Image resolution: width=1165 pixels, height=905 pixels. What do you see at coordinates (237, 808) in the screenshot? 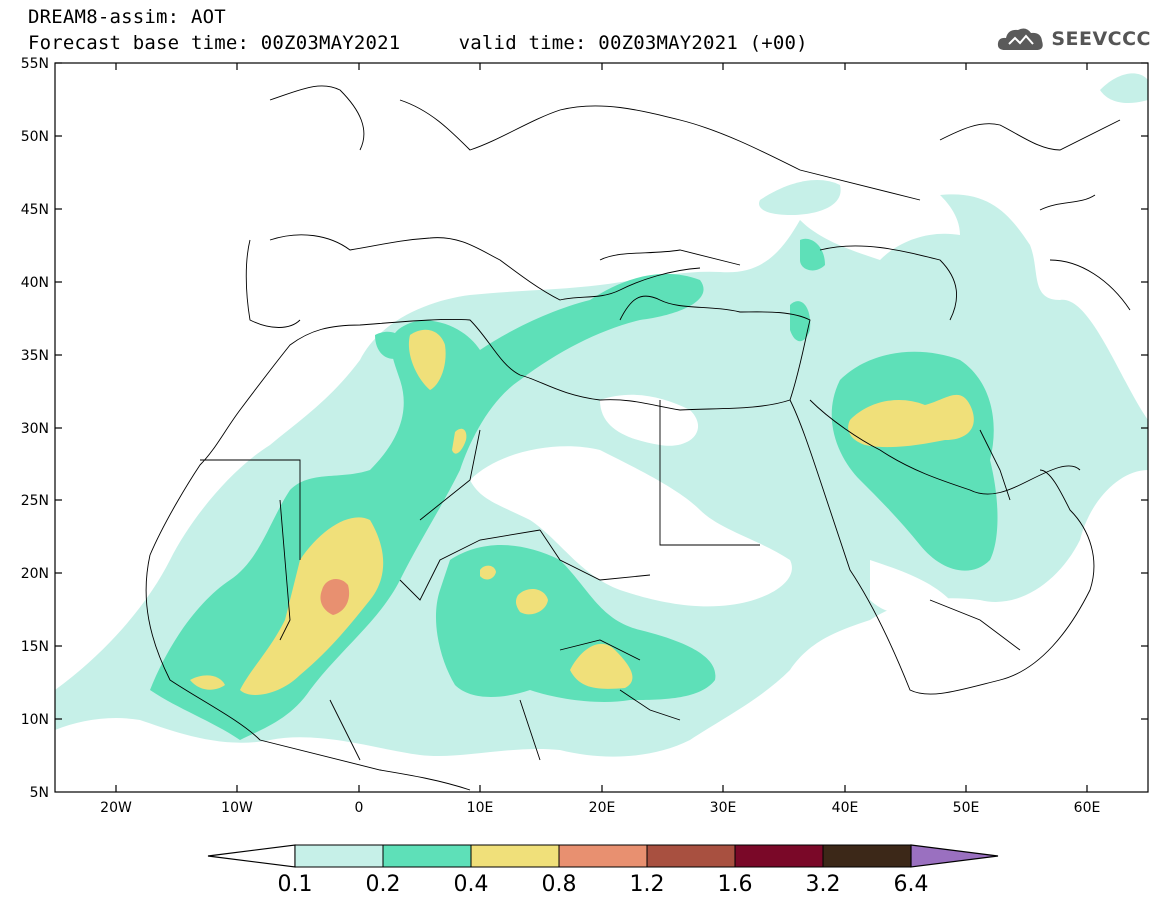
I see `lon-label-10w: 10W` at bounding box center [237, 808].